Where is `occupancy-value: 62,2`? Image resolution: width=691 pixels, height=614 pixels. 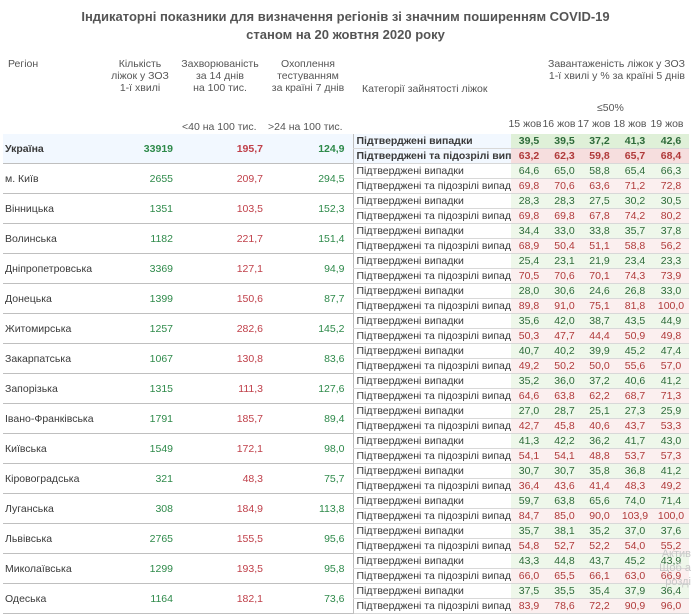 occupancy-value: 62,2 is located at coordinates (599, 396).